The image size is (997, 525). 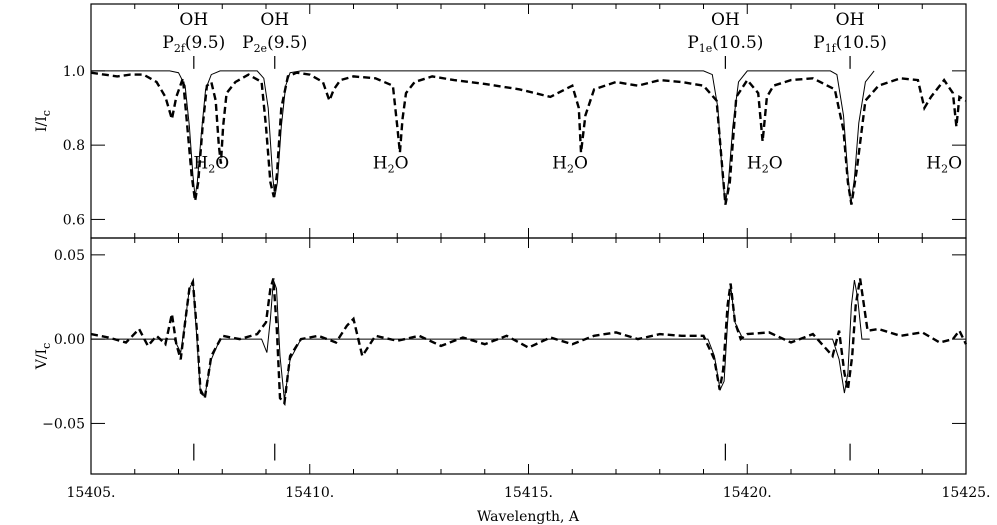 I want to click on oh-label-transition: P1e(10.5), so click(x=725, y=44).